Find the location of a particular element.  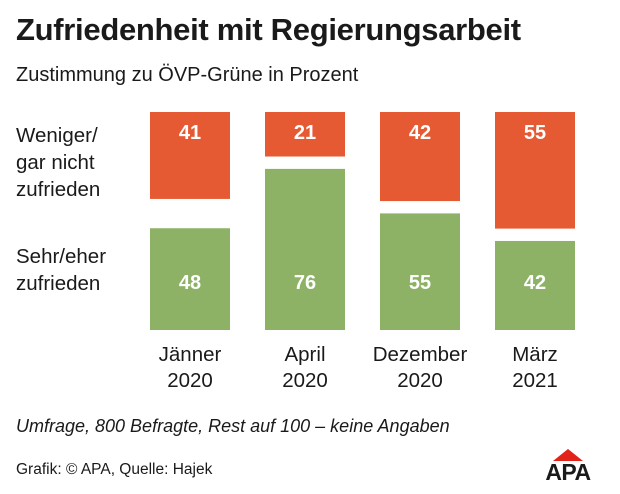

apa-logo: APA is located at coordinates (568, 467).